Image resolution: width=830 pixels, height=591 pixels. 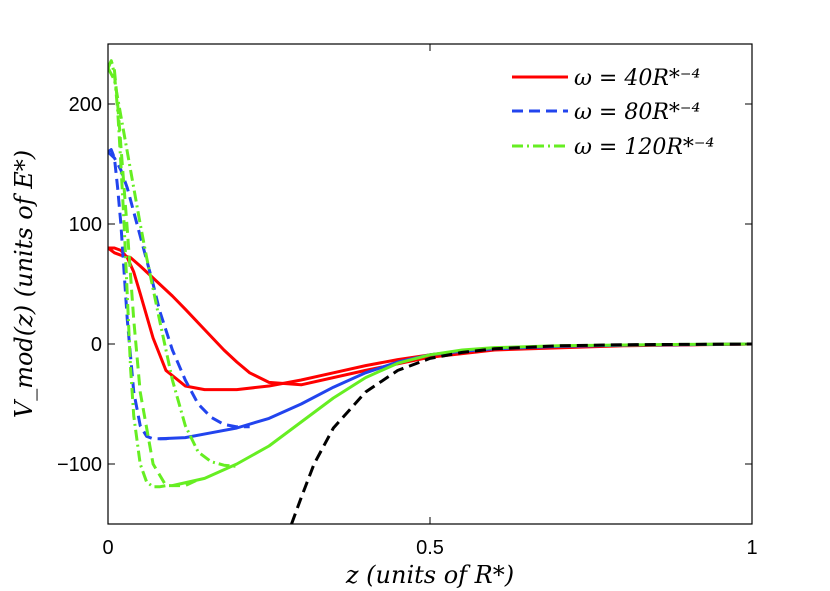 I want to click on y-tick-label: 100, so click(x=85, y=225).